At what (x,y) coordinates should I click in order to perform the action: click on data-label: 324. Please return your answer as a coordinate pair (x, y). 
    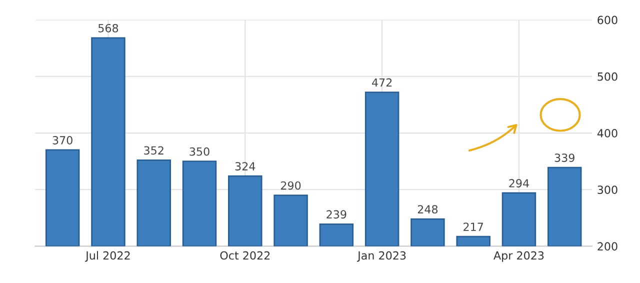
    Looking at the image, I should click on (245, 166).